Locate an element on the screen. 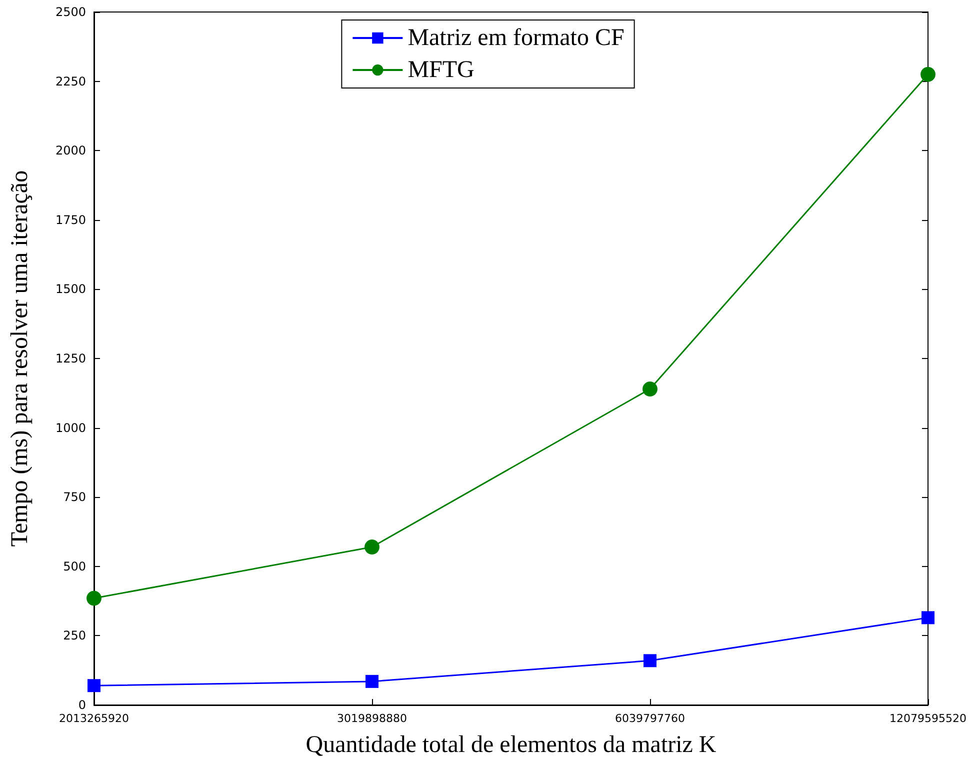 The width and height of the screenshot is (976, 764). y-tick-label: 750 is located at coordinates (74, 497).